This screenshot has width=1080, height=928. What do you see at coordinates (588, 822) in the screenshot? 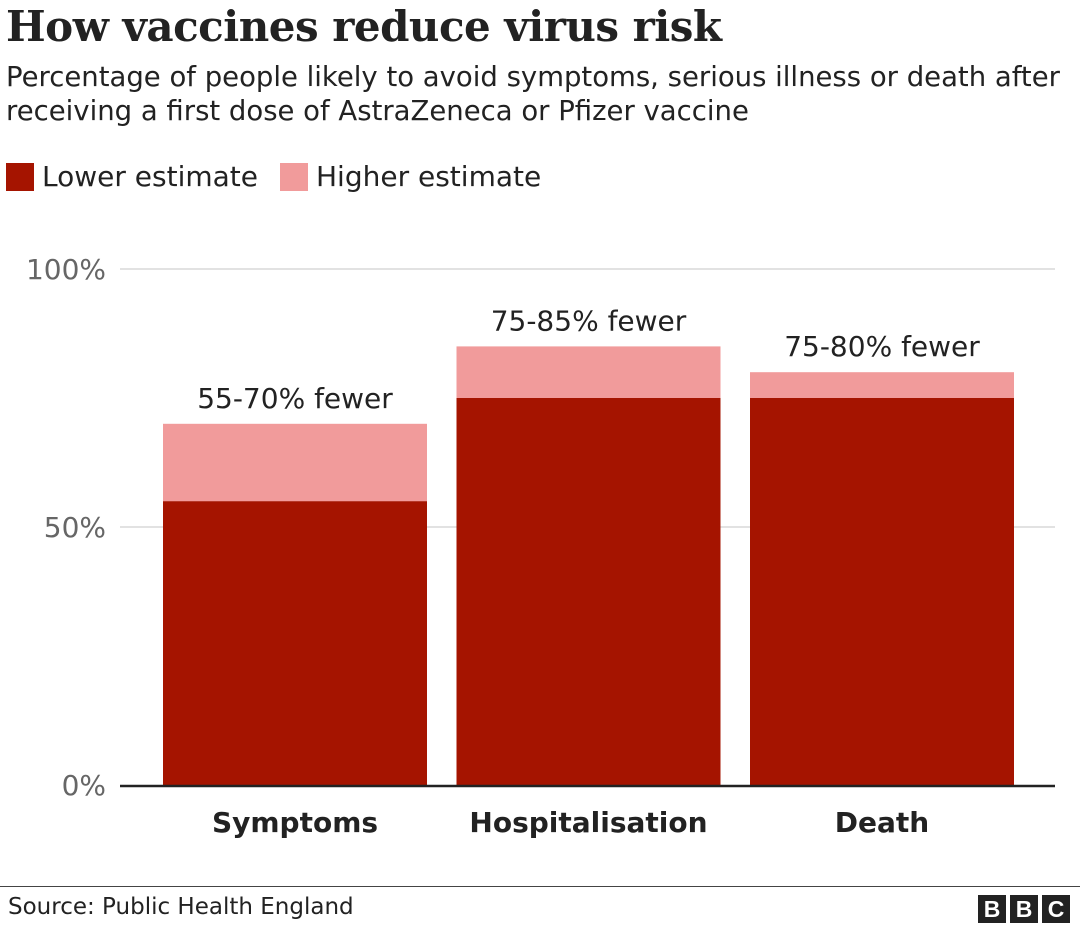
I see `x-tick-label: Hospitalisation` at bounding box center [588, 822].